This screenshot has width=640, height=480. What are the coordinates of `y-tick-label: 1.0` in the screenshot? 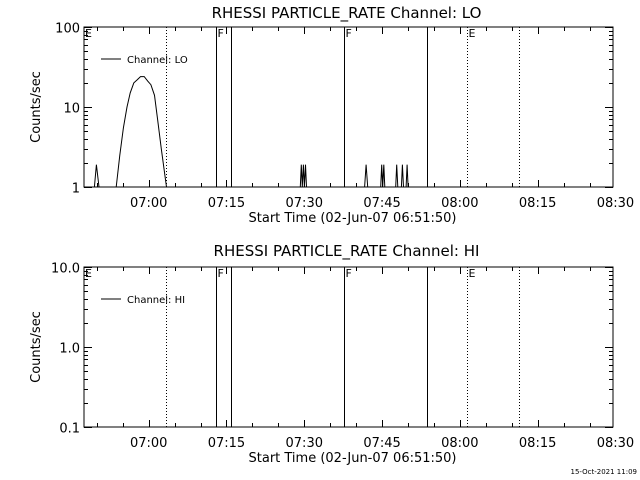 It's located at (69, 349).